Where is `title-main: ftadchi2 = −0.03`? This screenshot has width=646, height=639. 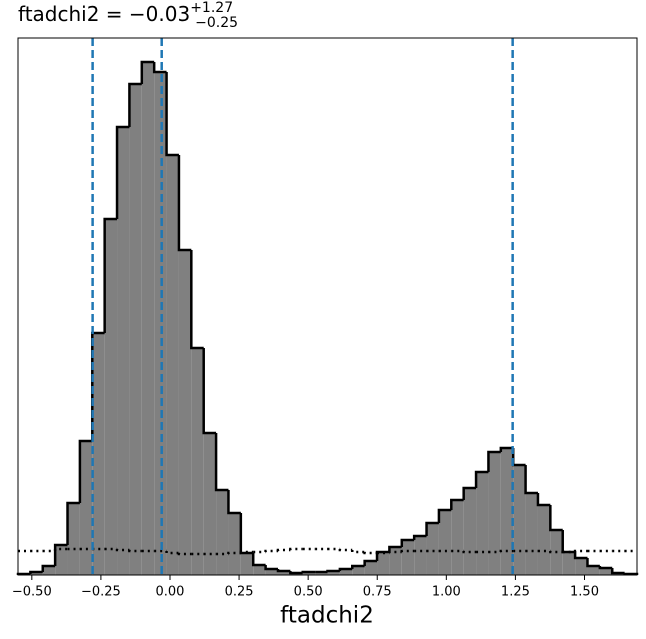 title-main: ftadchi2 = −0.03 is located at coordinates (104, 14).